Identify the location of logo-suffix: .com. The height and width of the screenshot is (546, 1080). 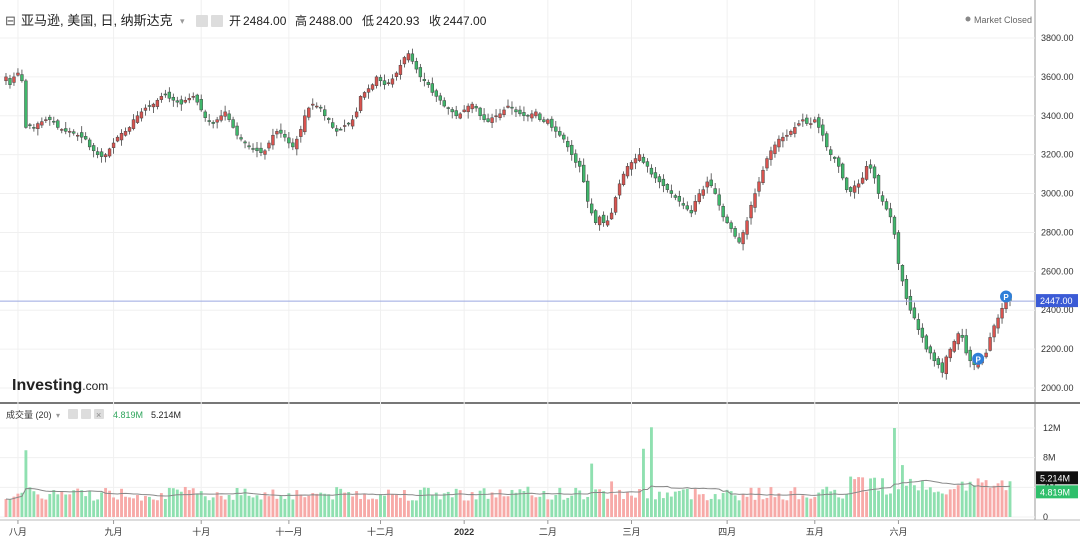
(95, 386).